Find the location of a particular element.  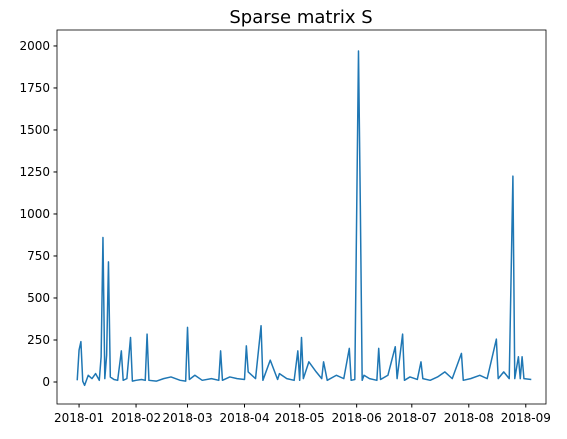

x-tick-label: 2018-06 is located at coordinates (357, 418).